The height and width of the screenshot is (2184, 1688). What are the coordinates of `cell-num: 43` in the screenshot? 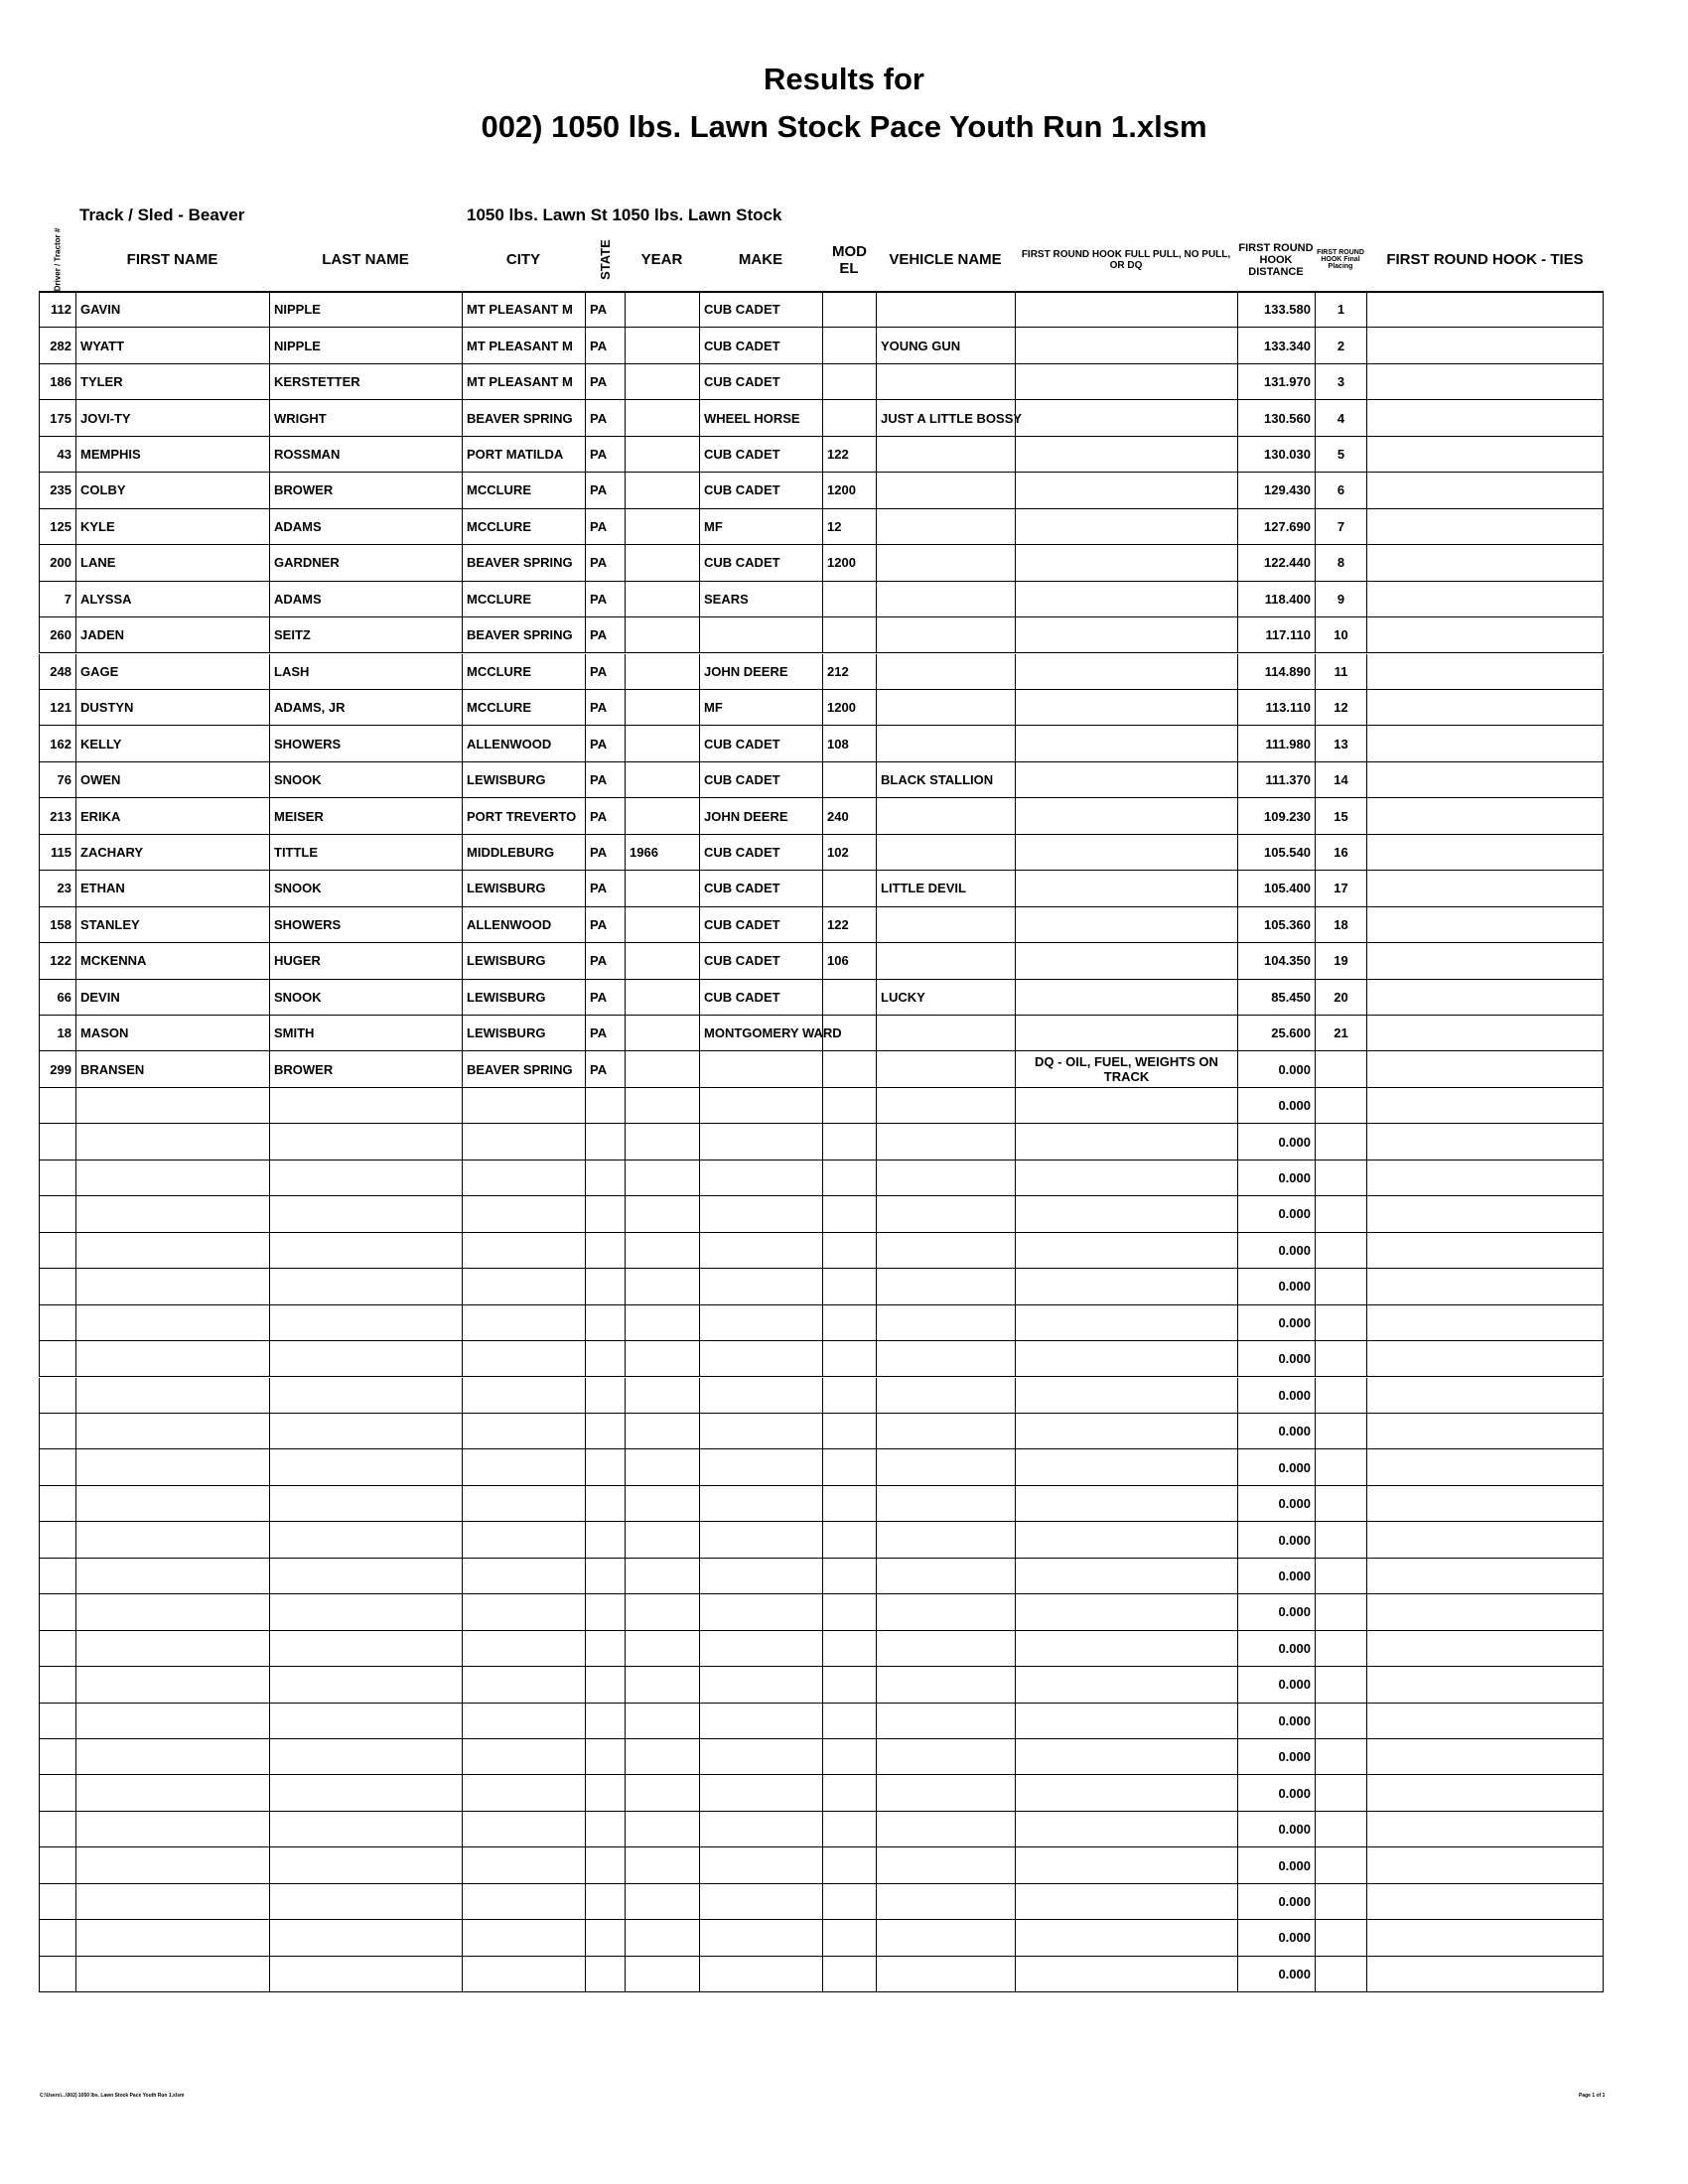 It's located at (57, 455).